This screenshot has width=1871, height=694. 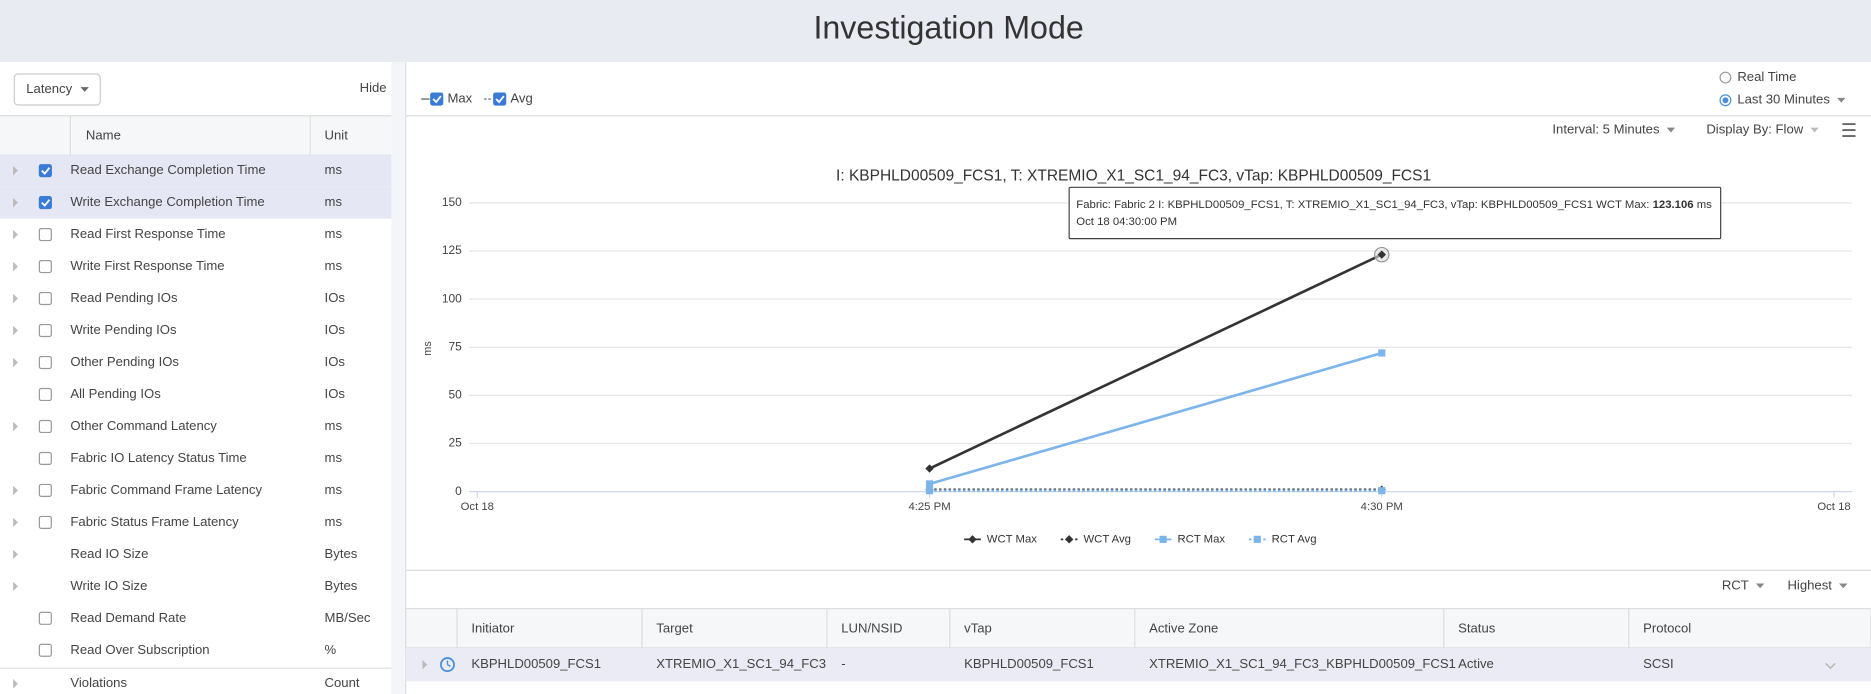 What do you see at coordinates (196, 135) in the screenshot?
I see `list-header` at bounding box center [196, 135].